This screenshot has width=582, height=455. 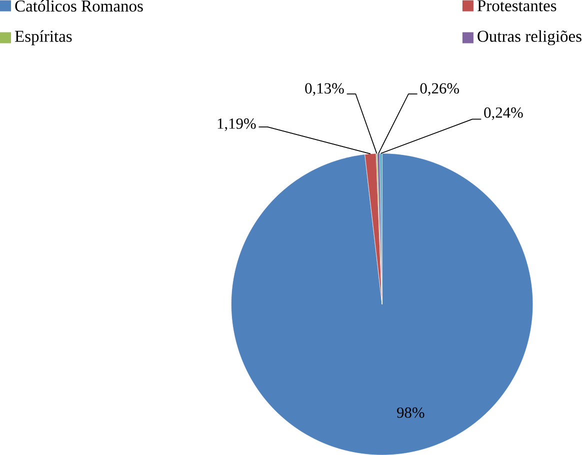 What do you see at coordinates (516, 6) in the screenshot?
I see `legend-label: Protestantes` at bounding box center [516, 6].